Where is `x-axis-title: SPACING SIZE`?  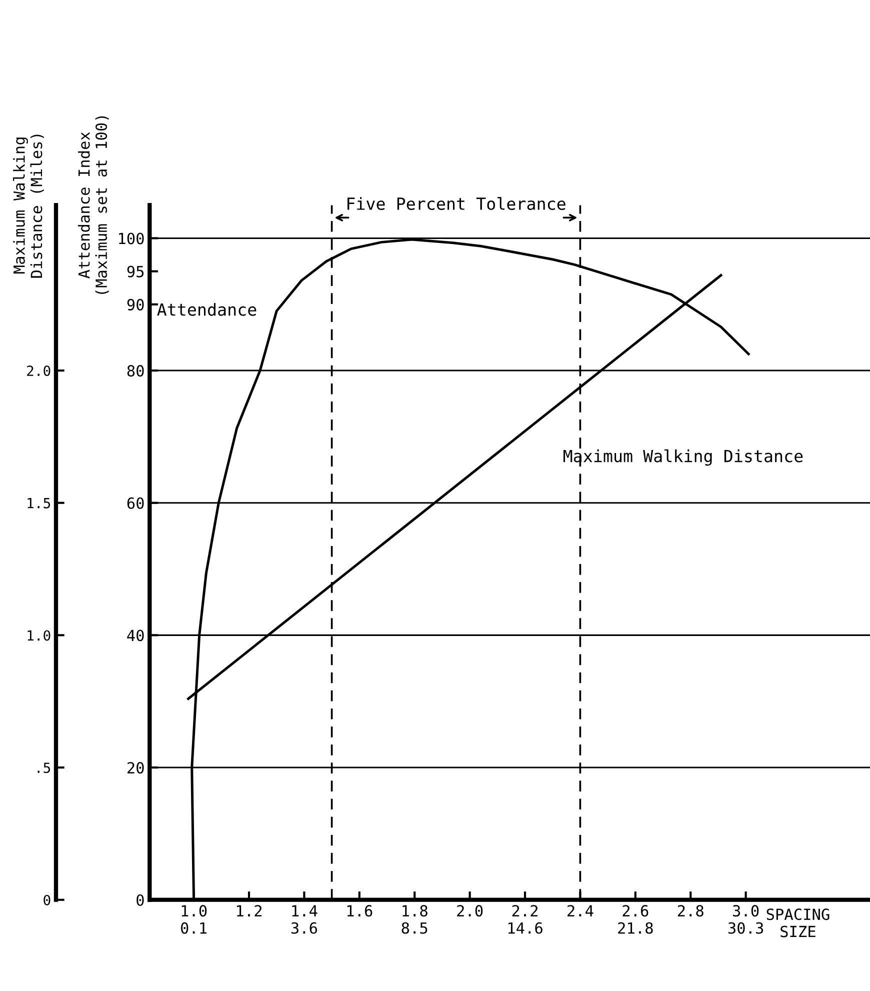 x-axis-title: SPACING SIZE is located at coordinates (798, 923).